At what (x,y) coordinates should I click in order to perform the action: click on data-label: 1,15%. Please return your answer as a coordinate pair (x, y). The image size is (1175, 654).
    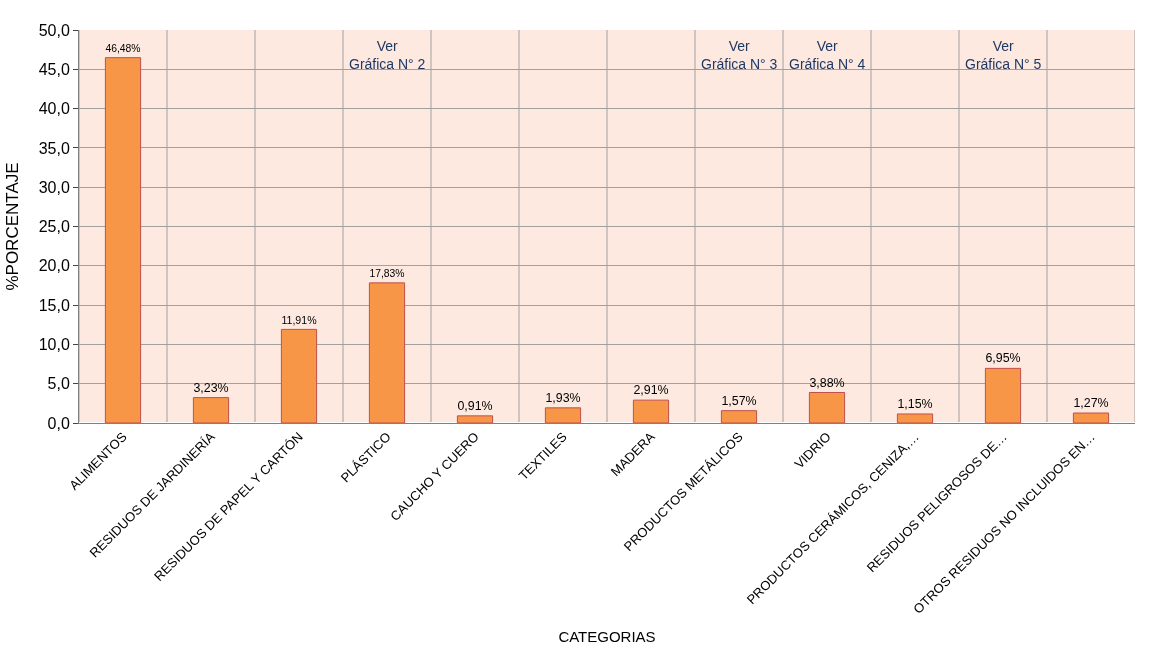
    Looking at the image, I should click on (915, 404).